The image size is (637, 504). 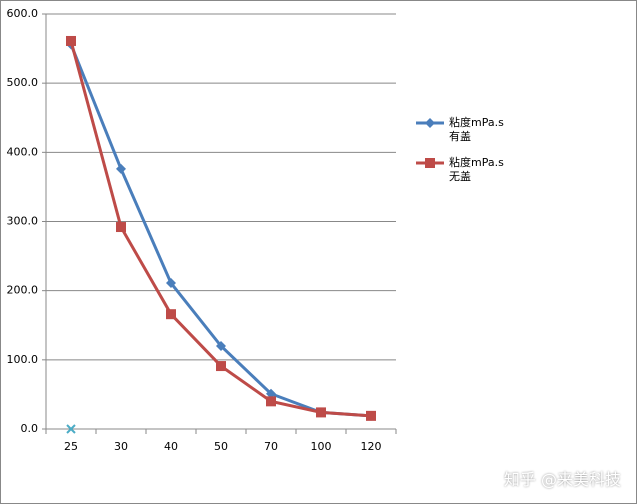 I want to click on y-tick-label: 0.0, so click(x=30, y=428).